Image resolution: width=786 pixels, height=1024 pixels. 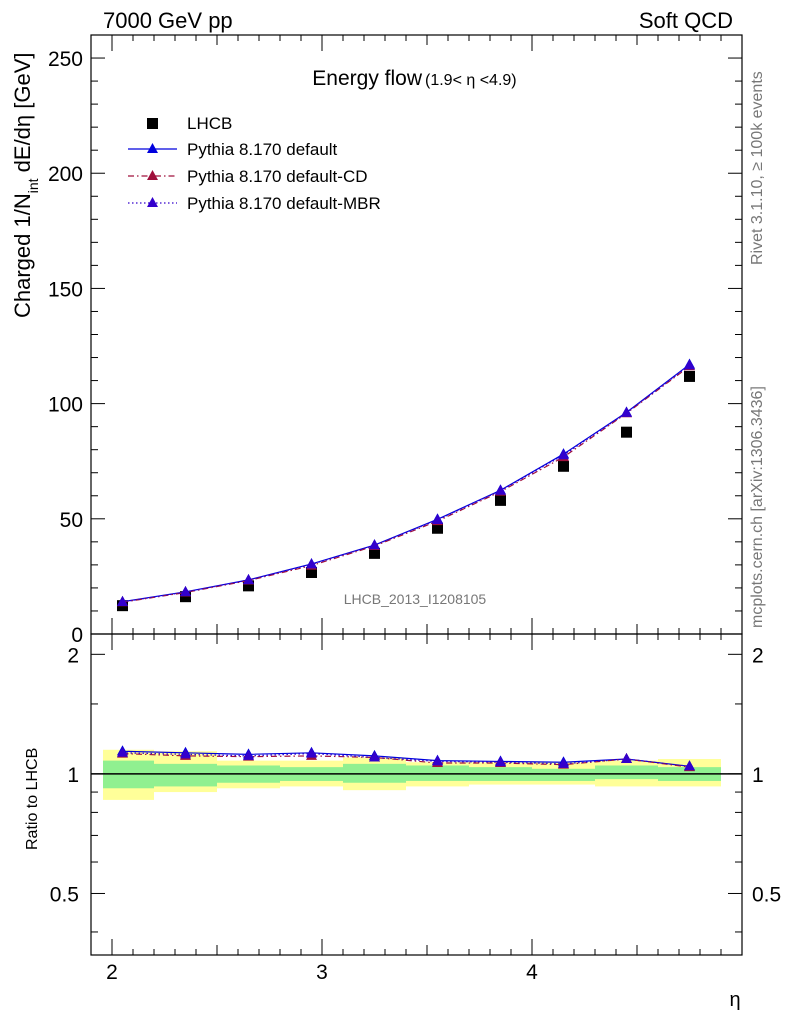 I want to click on legend-marker-square, so click(x=152, y=123).